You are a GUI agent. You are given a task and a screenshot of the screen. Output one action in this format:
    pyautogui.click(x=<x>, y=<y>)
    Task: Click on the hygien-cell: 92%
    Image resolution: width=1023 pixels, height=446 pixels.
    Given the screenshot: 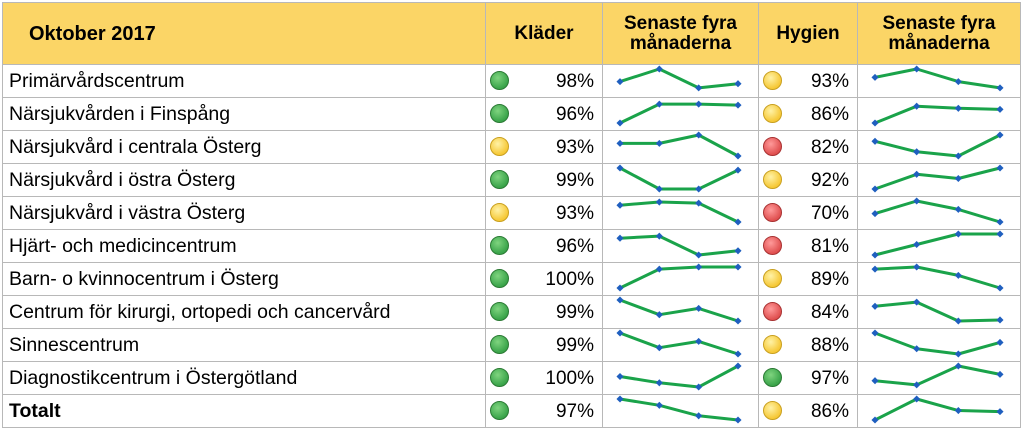 What is the action you would take?
    pyautogui.click(x=808, y=180)
    